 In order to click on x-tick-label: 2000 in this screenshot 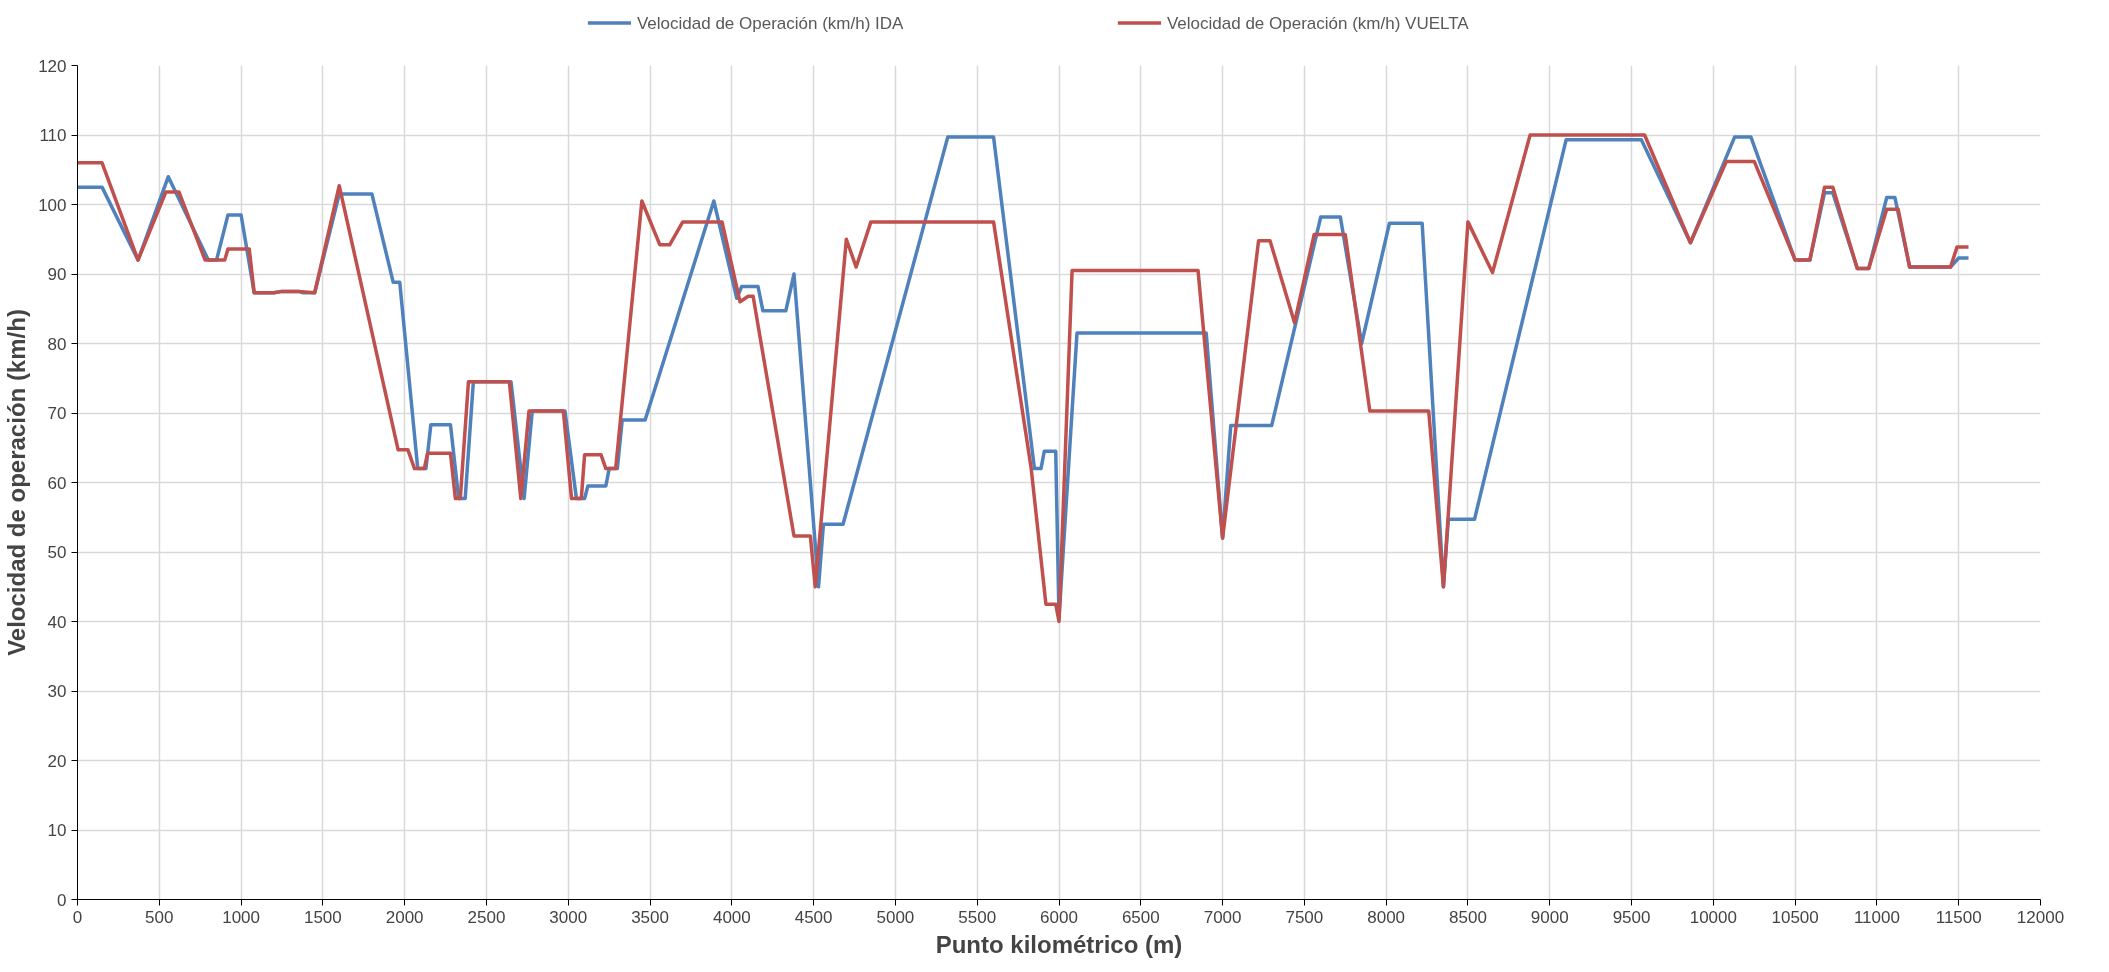, I will do `click(404, 917)`.